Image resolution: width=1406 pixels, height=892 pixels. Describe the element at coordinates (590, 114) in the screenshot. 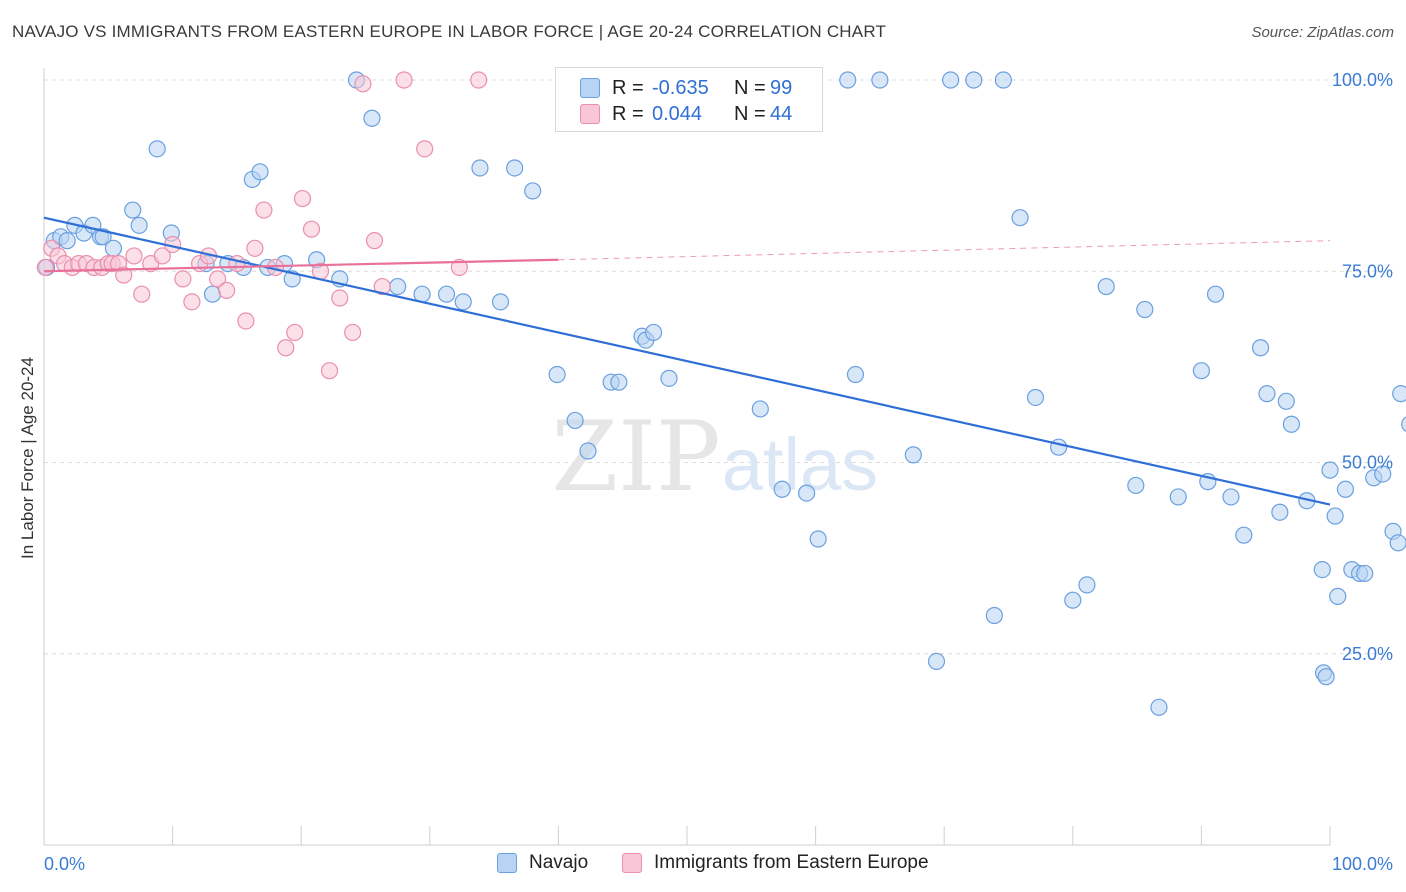

I see `immigrants-swatch` at that location.